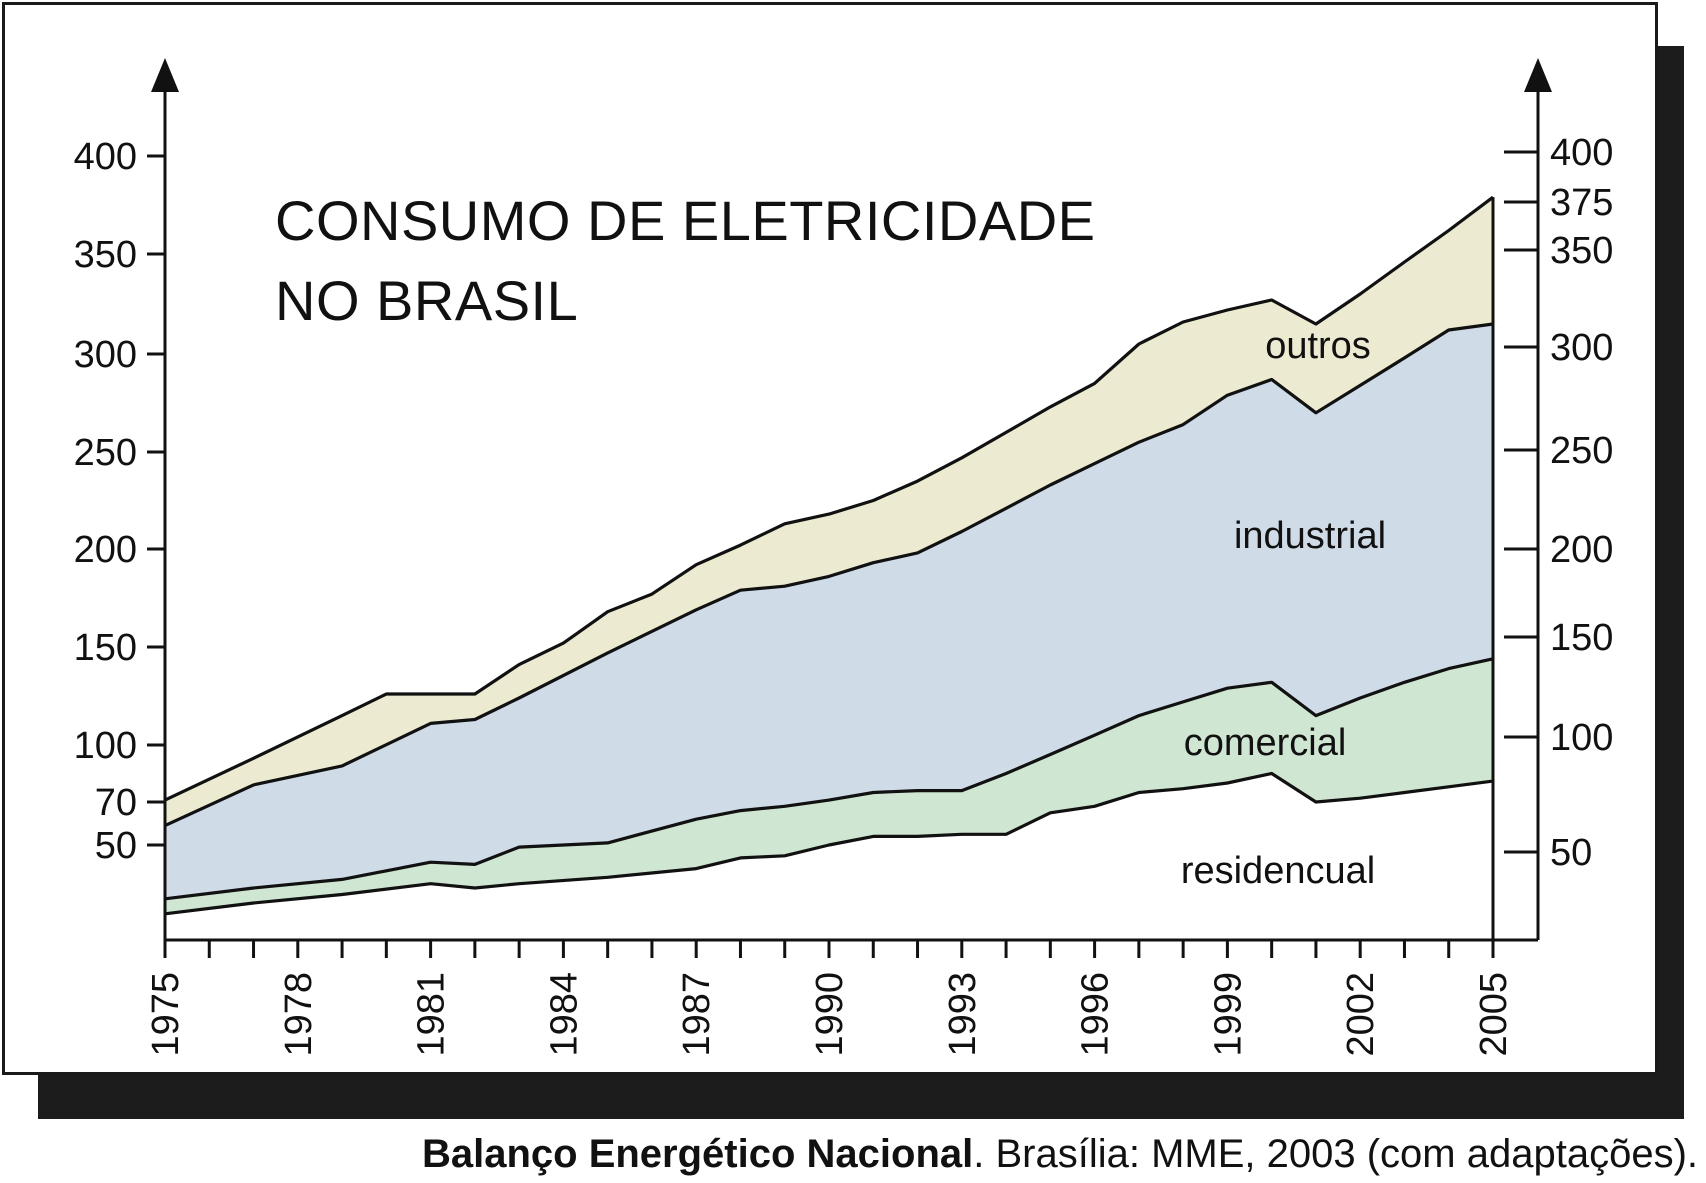 The image size is (1706, 1183). I want to click on left-y-tick-label: 300, so click(105, 355).